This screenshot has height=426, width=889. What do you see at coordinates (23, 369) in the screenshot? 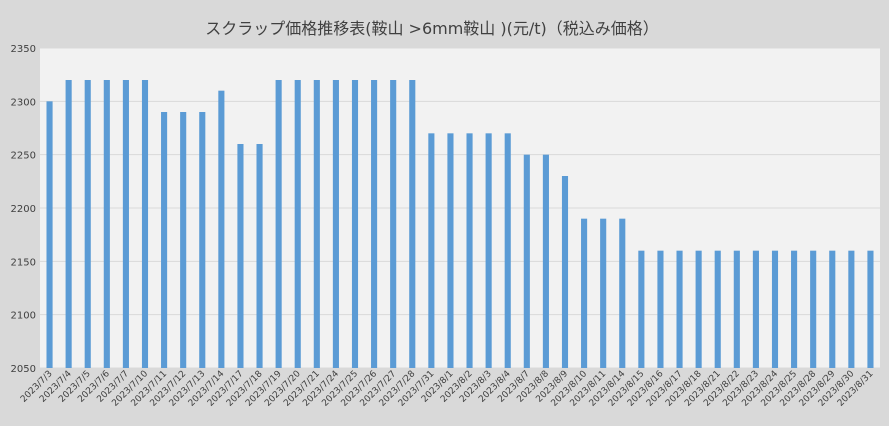
I see `y-tick-label: 2050` at bounding box center [23, 369].